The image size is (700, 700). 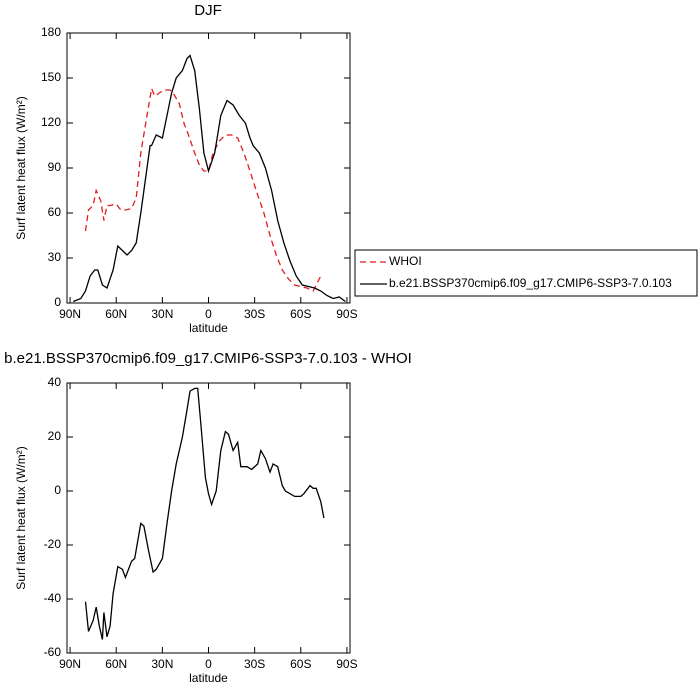 What do you see at coordinates (53, 544) in the screenshot?
I see `y-tick-label: -20` at bounding box center [53, 544].